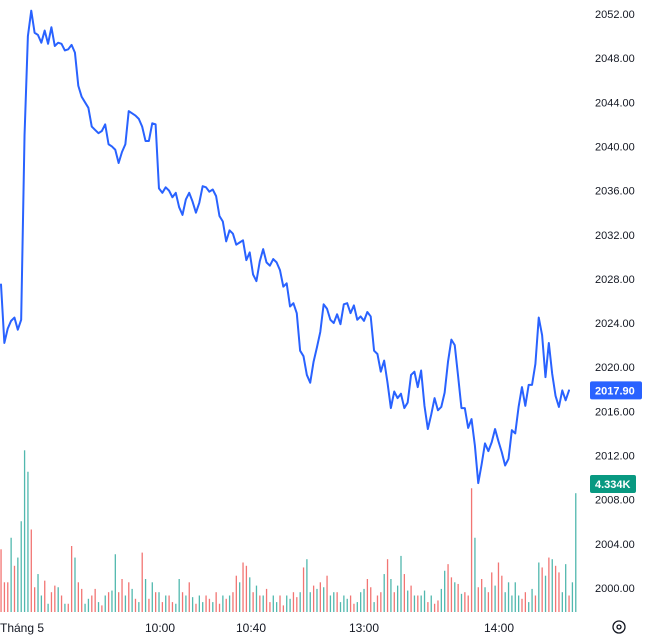 This screenshot has width=647, height=637. Describe the element at coordinates (615, 457) in the screenshot. I see `y-tick-label: 2012.00` at that location.